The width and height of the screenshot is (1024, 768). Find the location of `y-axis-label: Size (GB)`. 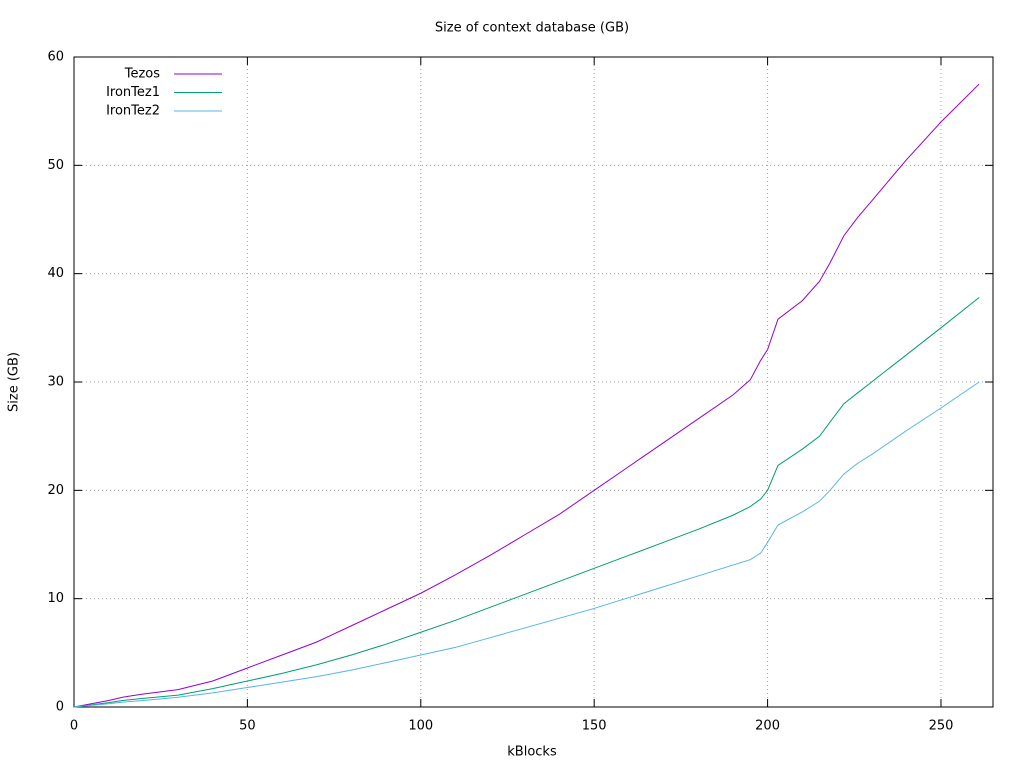

y-axis-label: Size (GB) is located at coordinates (14, 382).